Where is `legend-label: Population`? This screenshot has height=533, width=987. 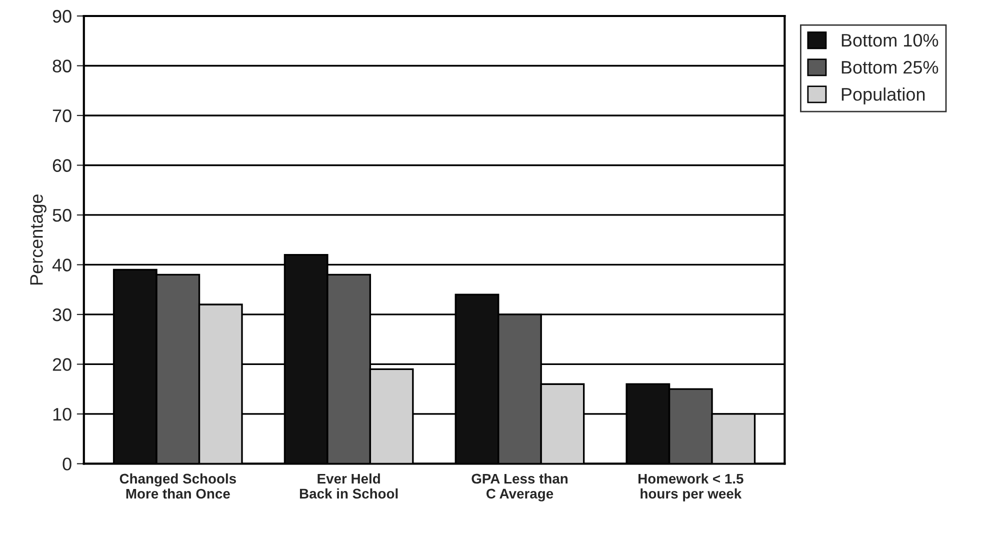 legend-label: Population is located at coordinates (883, 95).